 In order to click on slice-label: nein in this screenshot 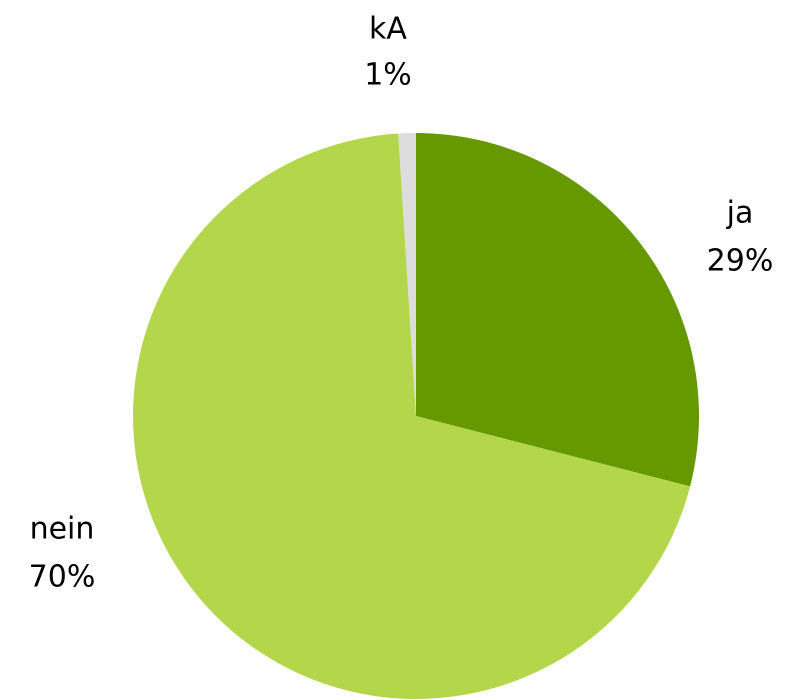, I will do `click(62, 529)`.